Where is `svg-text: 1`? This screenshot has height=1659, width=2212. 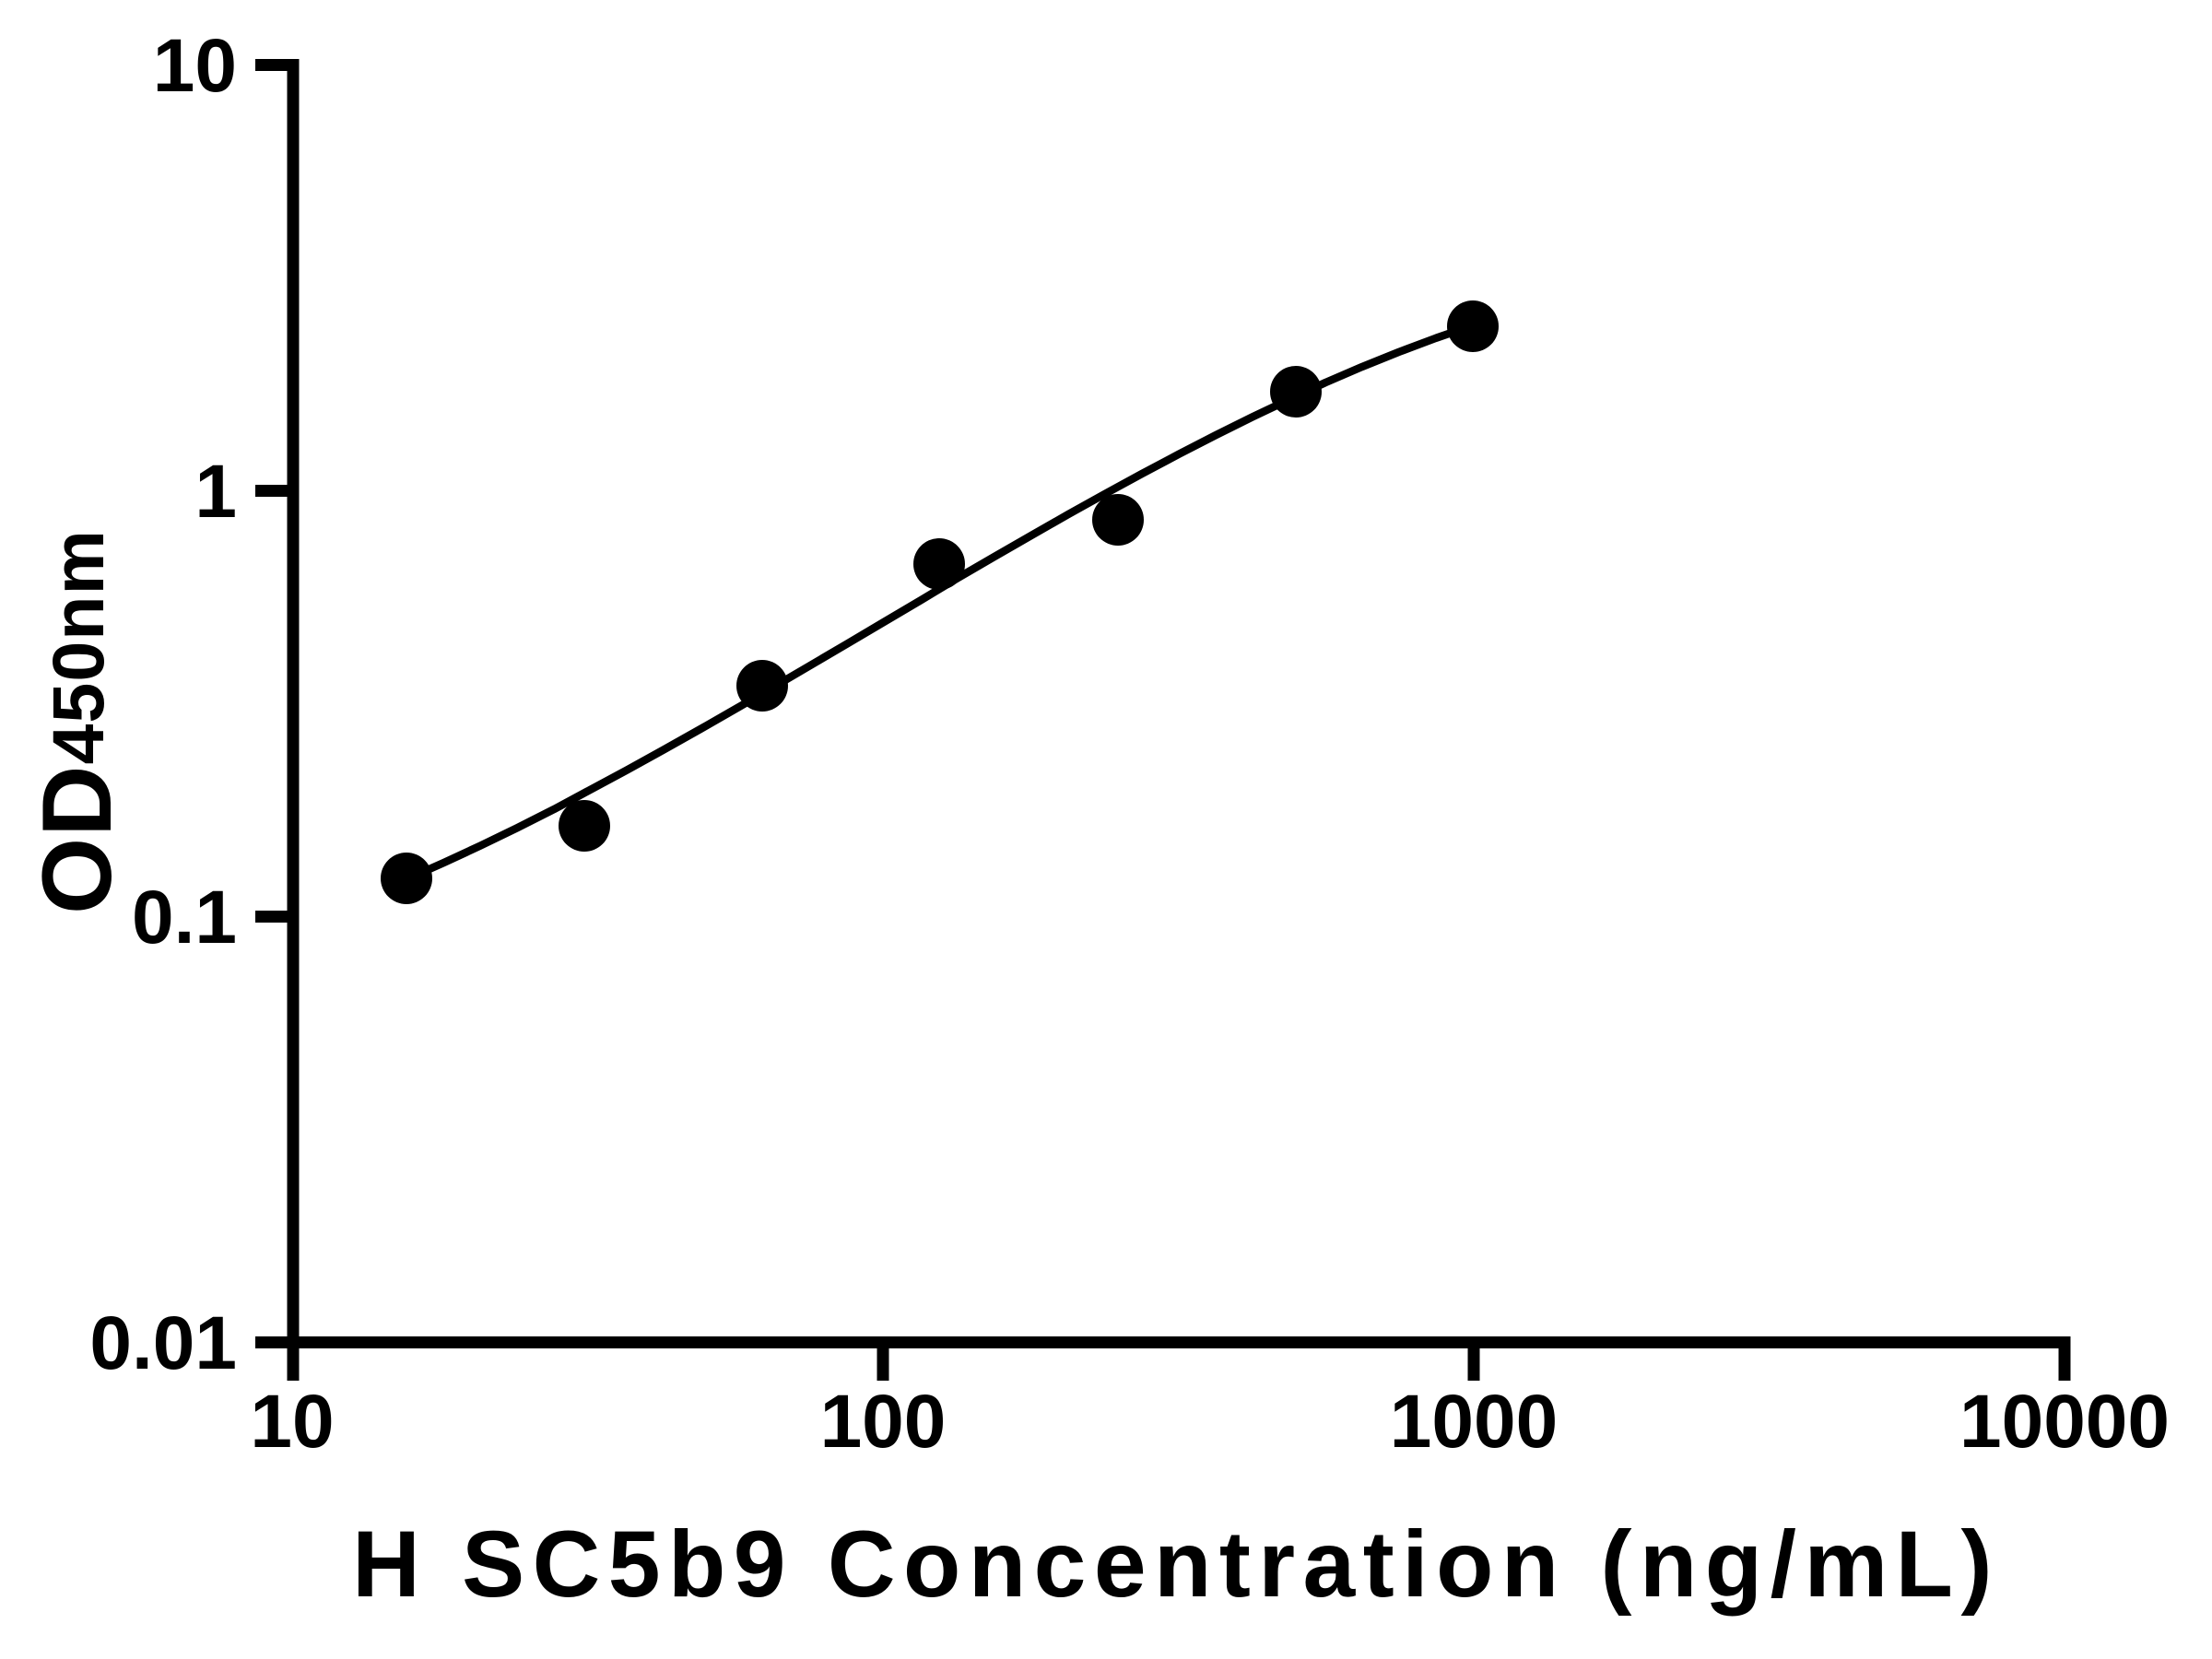 svg-text: 1 is located at coordinates (215, 492).